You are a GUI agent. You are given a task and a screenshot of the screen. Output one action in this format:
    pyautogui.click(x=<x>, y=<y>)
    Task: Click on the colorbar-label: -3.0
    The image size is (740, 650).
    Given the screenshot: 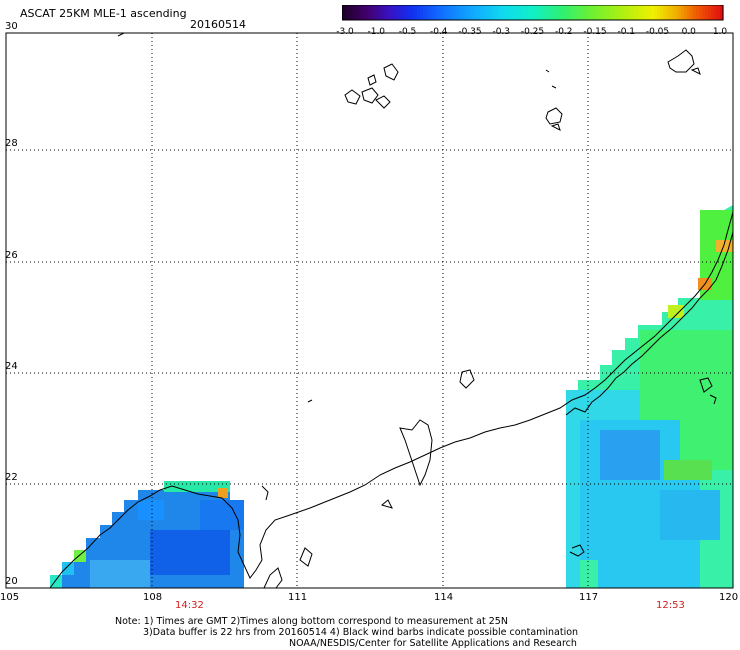 What is the action you would take?
    pyautogui.click(x=345, y=32)
    